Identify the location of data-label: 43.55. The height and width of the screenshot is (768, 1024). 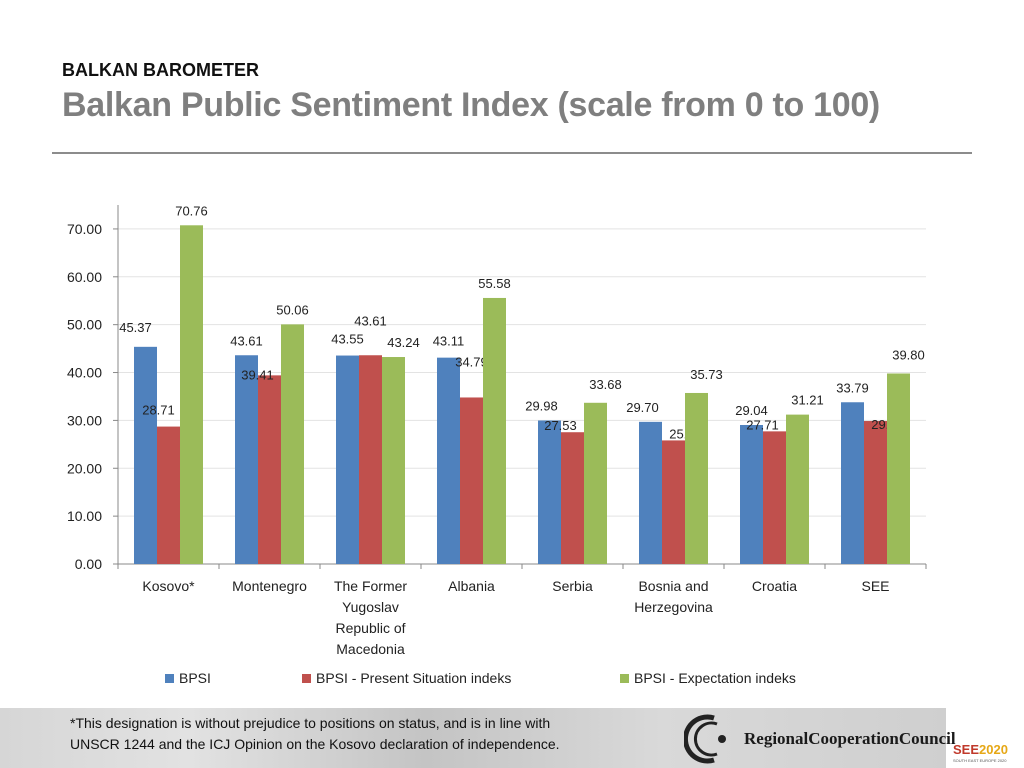
(347, 339).